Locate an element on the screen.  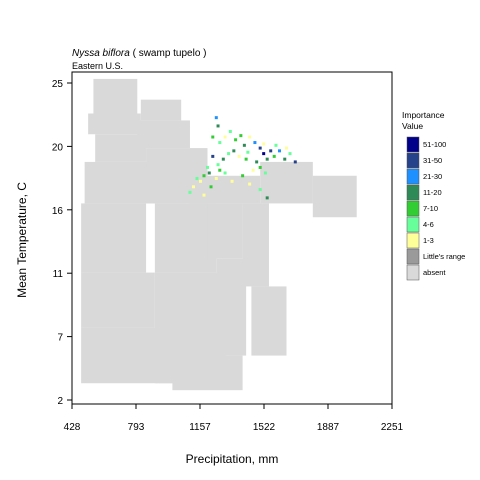
legend-label: 11-20 is located at coordinates (432, 192).